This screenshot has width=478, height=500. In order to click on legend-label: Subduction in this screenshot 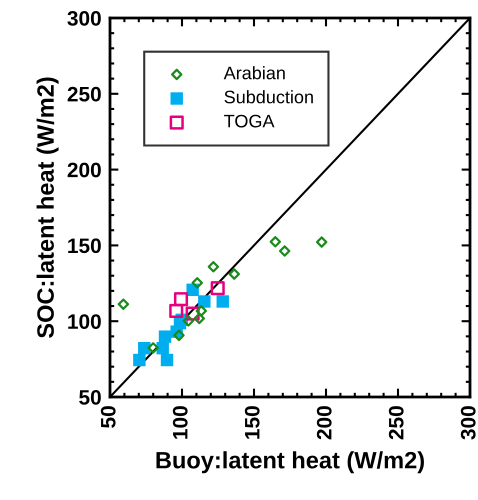, I will do `click(268, 97)`.